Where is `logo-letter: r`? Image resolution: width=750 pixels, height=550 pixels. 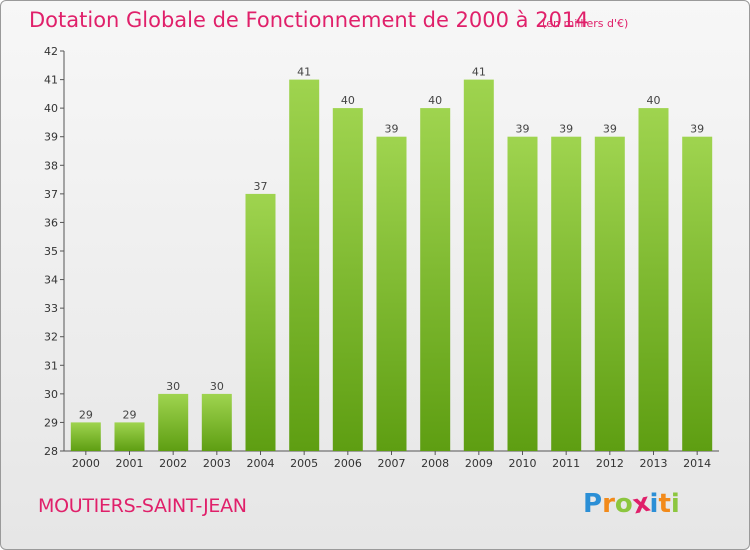 logo-letter: r is located at coordinates (608, 504).